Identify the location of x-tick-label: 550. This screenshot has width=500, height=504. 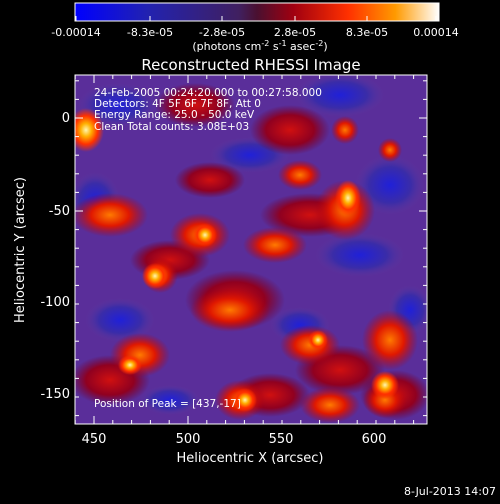
(281, 439).